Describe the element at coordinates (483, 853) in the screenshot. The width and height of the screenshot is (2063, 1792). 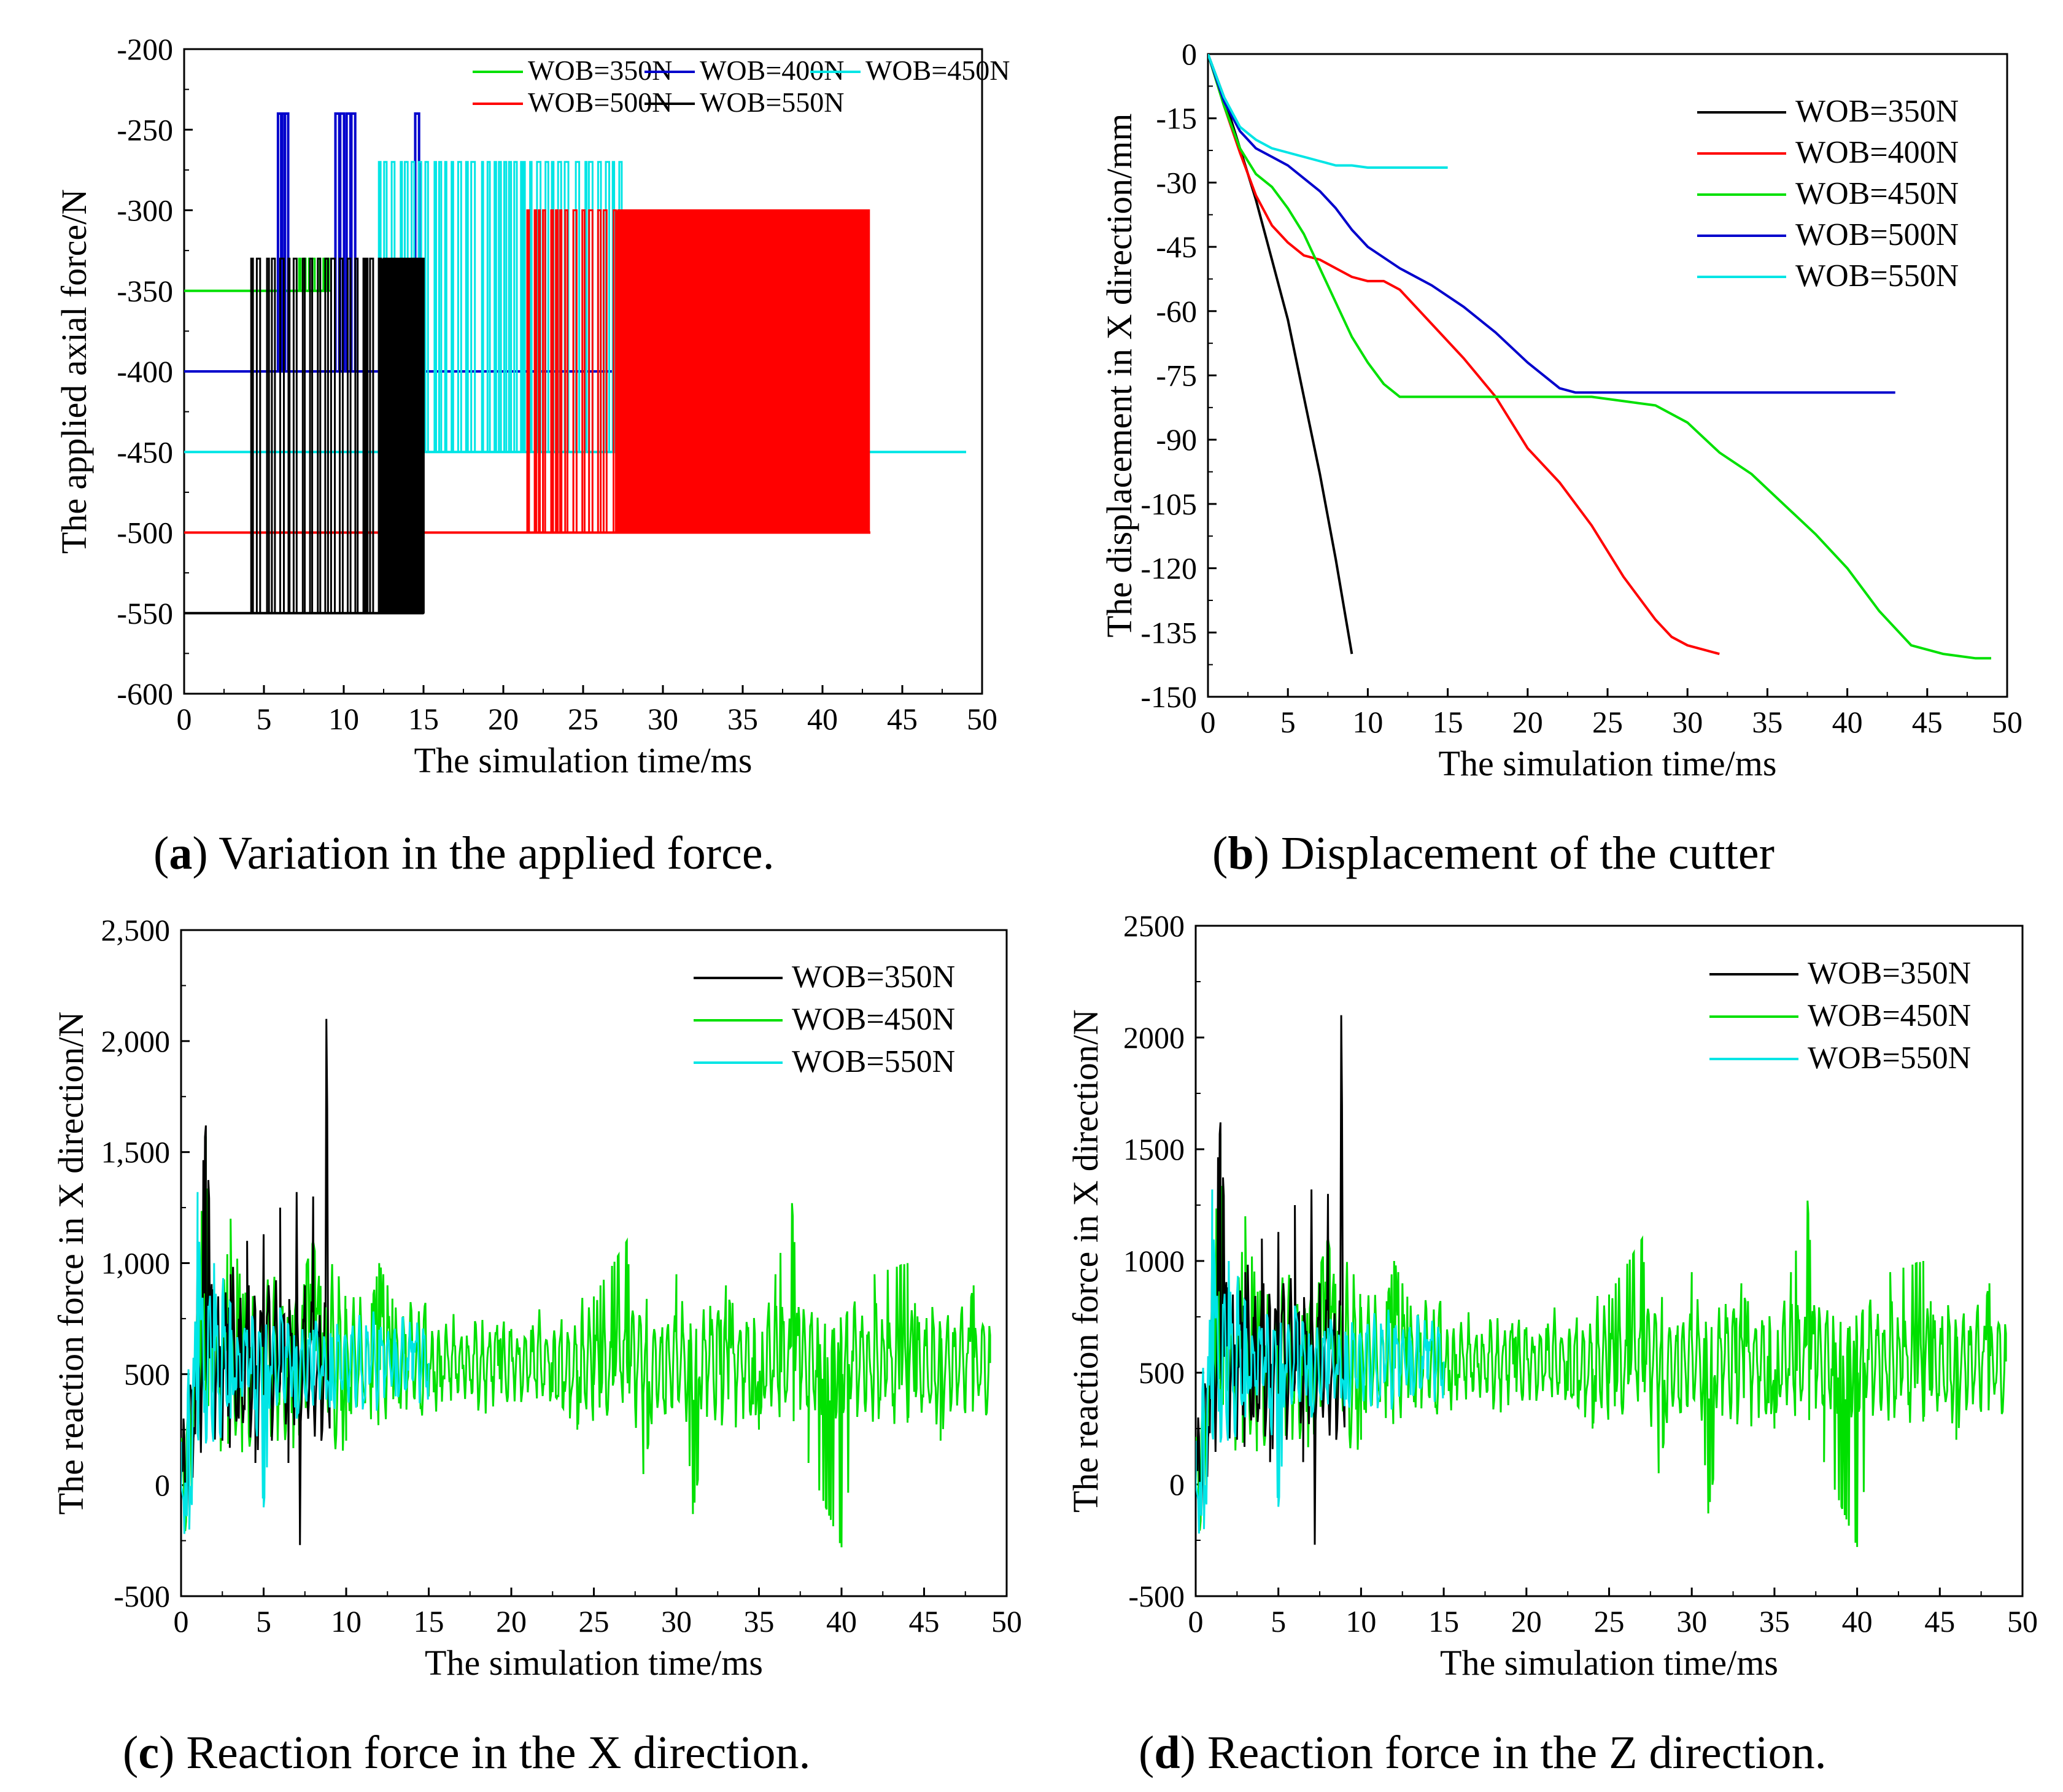
I see `caption-text: ) Variation in the applied force.` at that location.